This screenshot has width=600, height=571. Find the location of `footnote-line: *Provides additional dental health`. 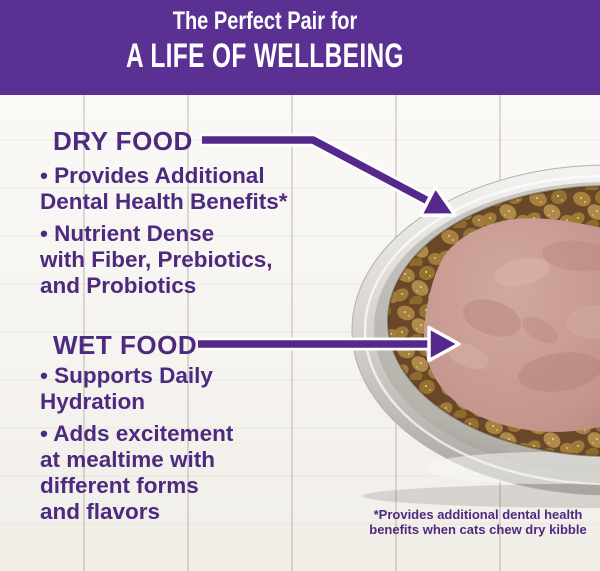

footnote-line: *Provides additional dental health is located at coordinates (478, 514).